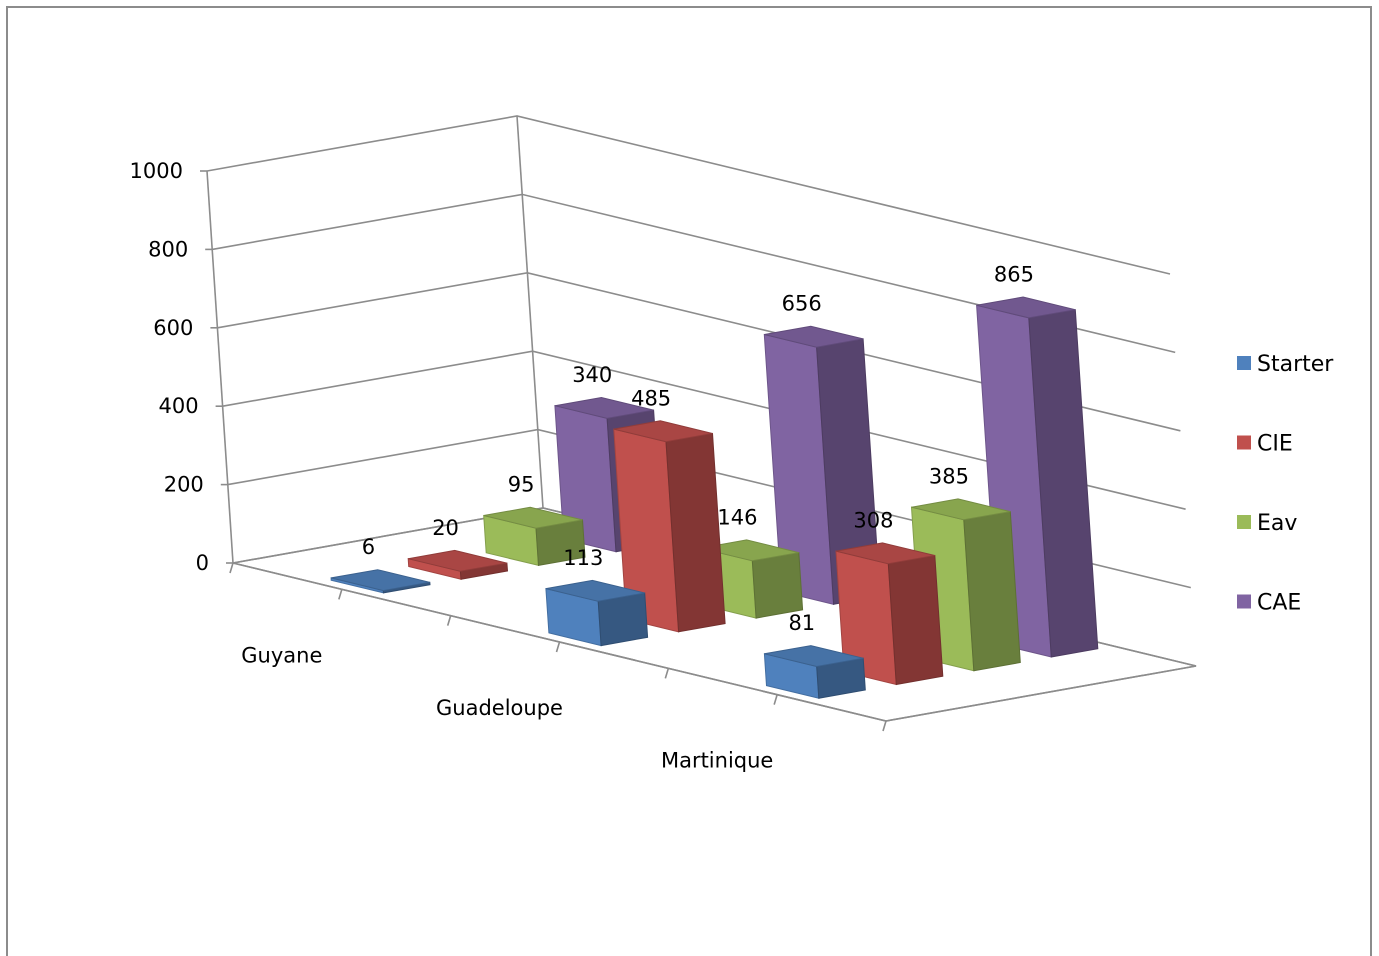 This screenshot has width=1379, height=956. What do you see at coordinates (1277, 523) in the screenshot?
I see `legend-label: Eav` at bounding box center [1277, 523].